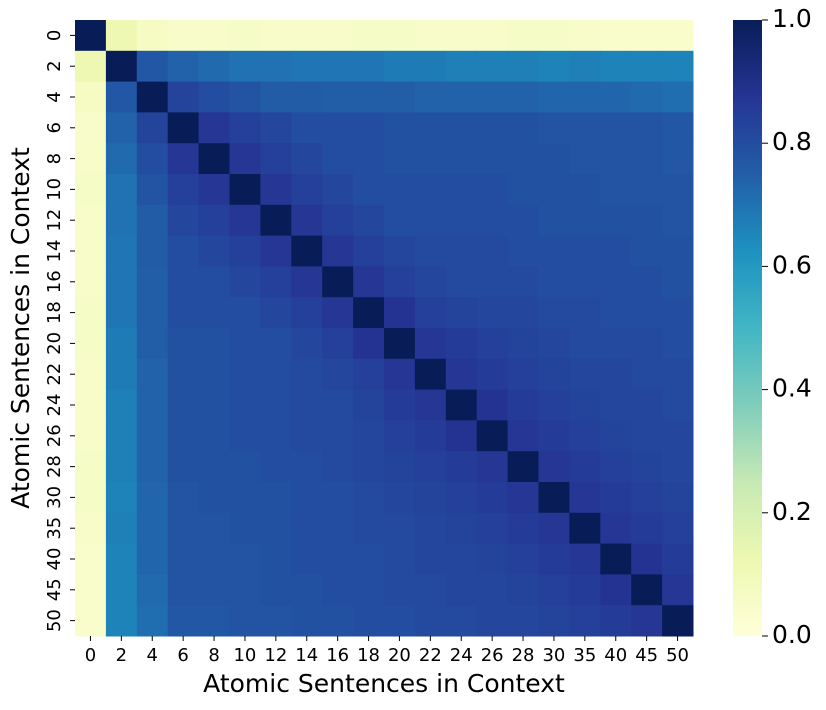 The width and height of the screenshot is (826, 710). I want to click on y-tick-label: 10, so click(54, 189).